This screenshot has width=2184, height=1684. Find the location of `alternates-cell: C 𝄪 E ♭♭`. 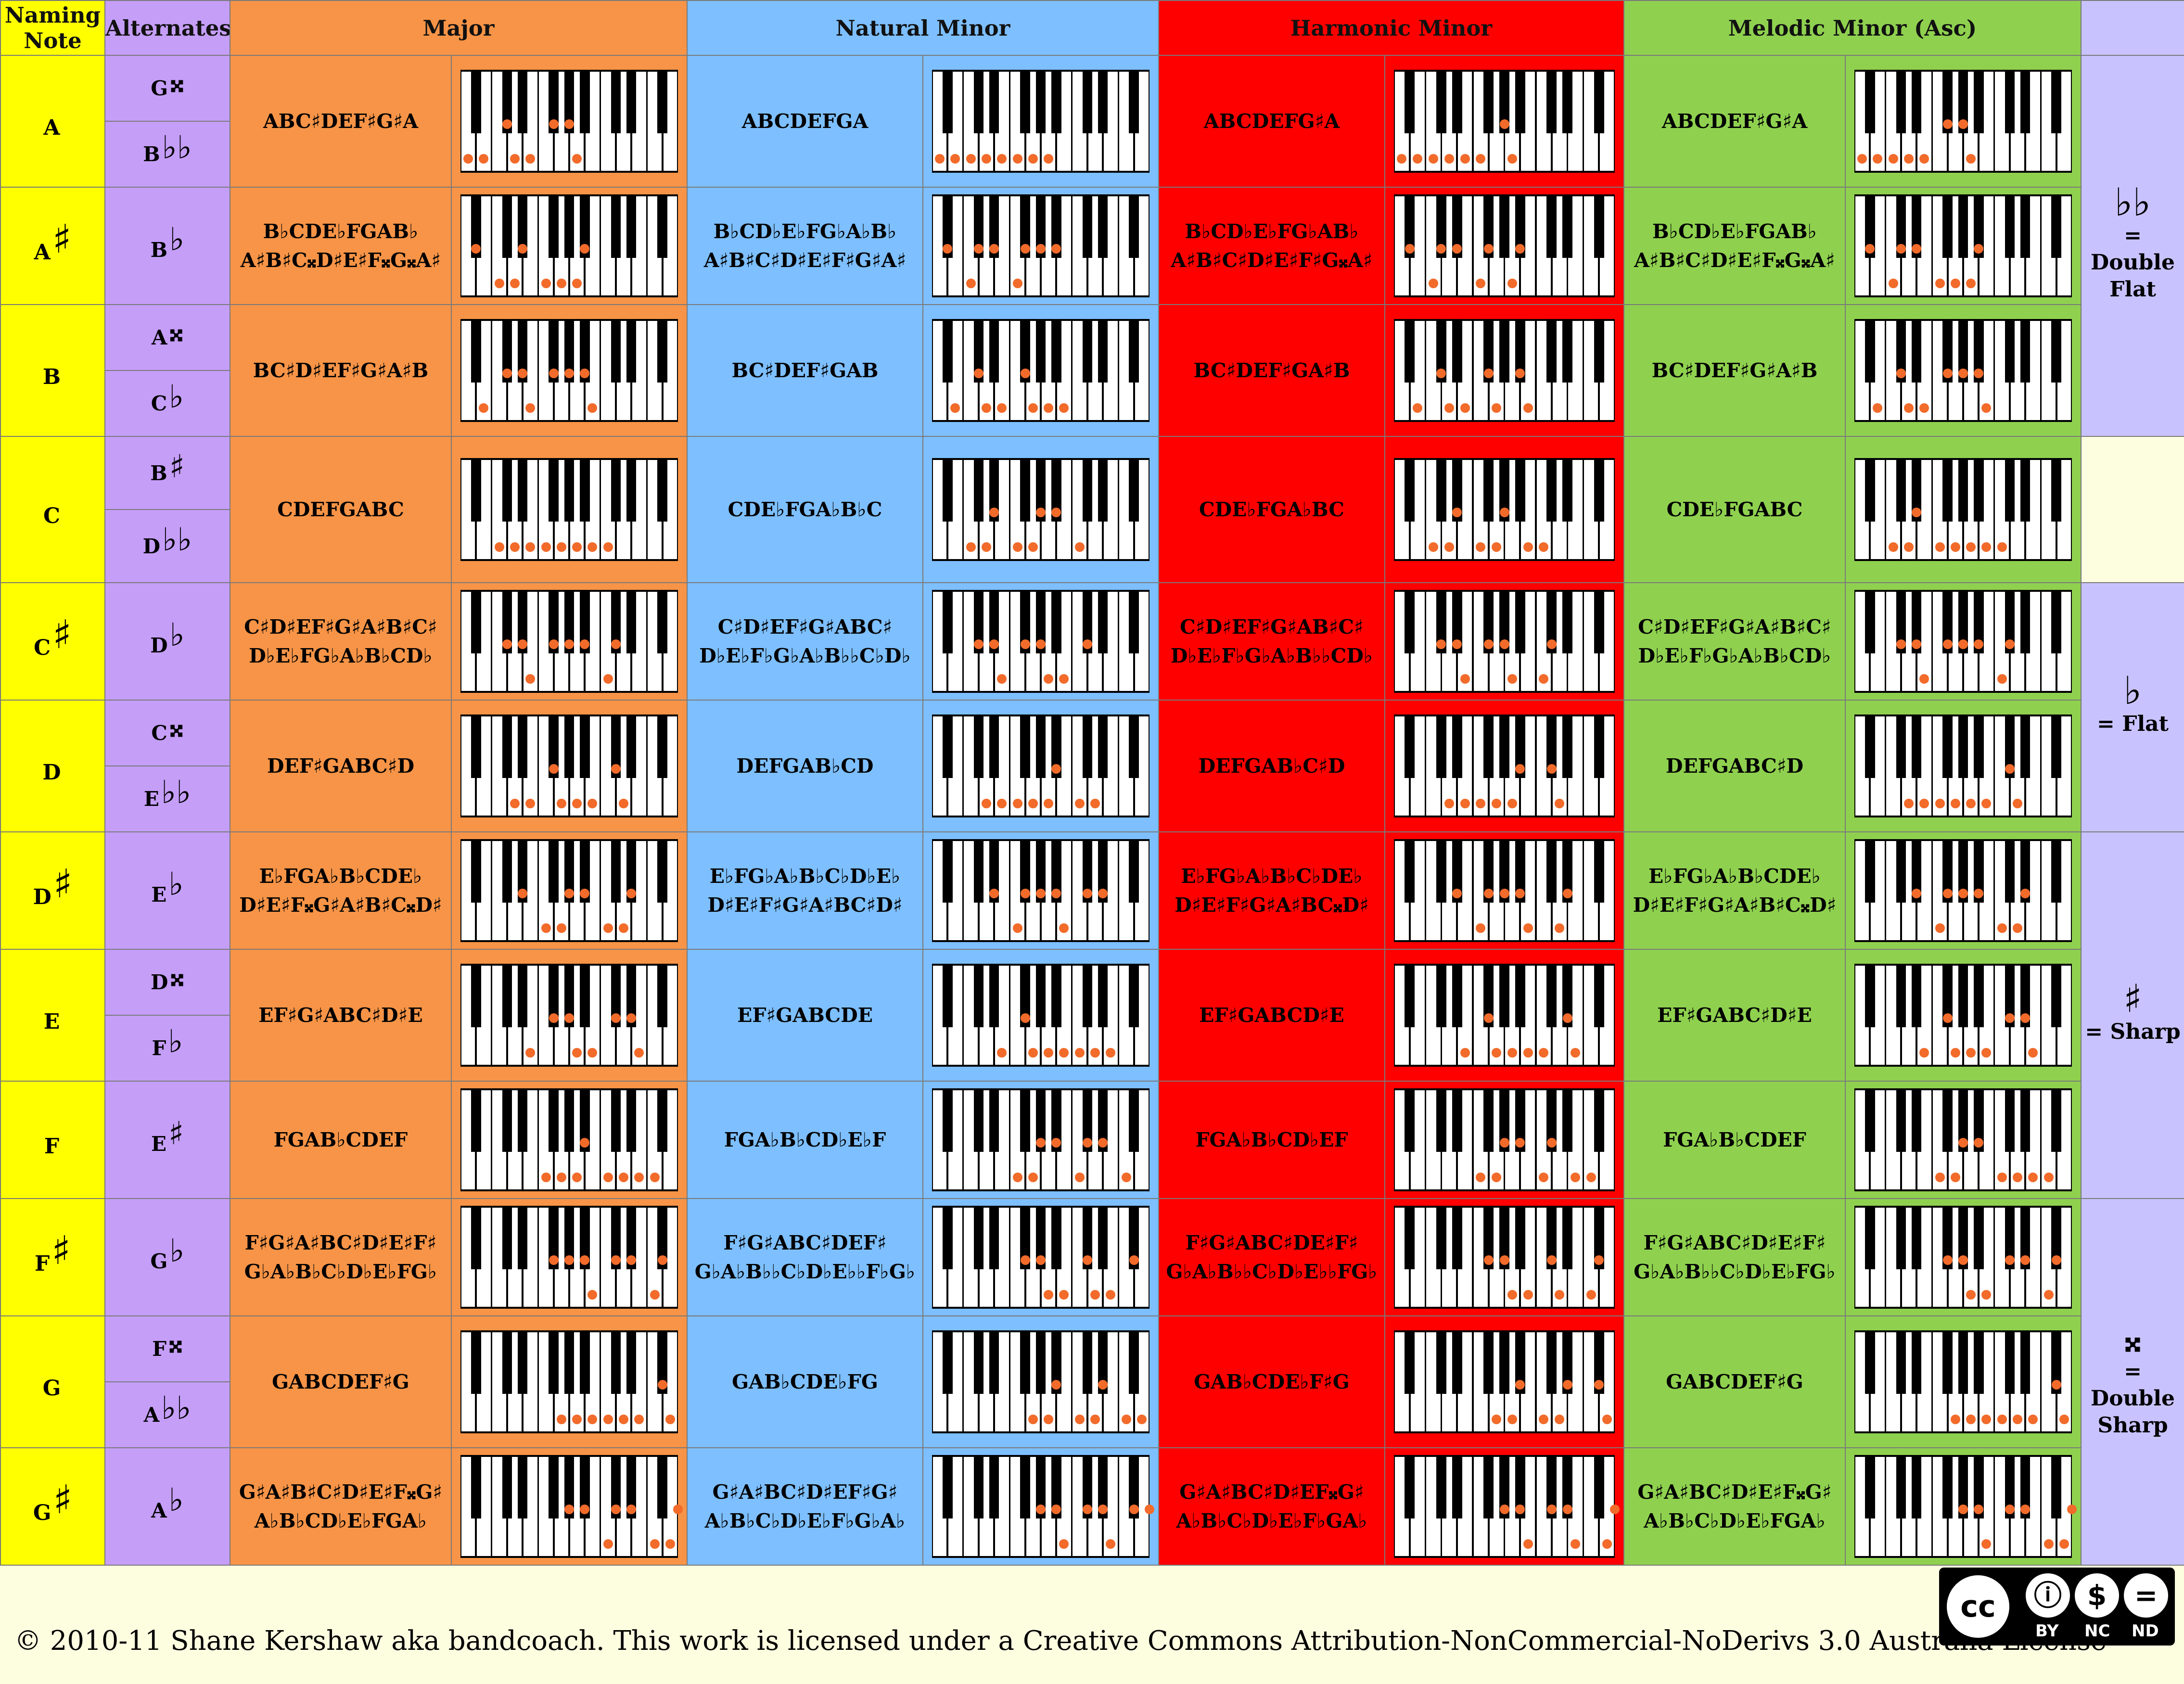

alternates-cell: C 𝄪 E ♭♭ is located at coordinates (167, 766).